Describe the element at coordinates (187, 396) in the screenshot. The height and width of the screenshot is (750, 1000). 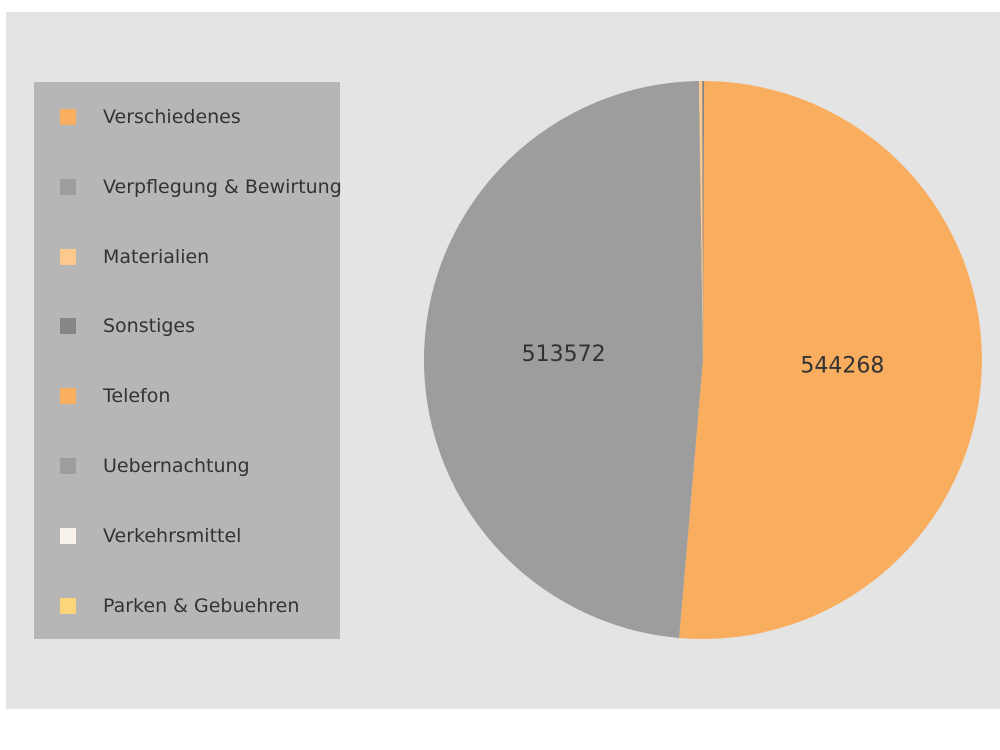
I see `legend-item: Telefon` at that location.